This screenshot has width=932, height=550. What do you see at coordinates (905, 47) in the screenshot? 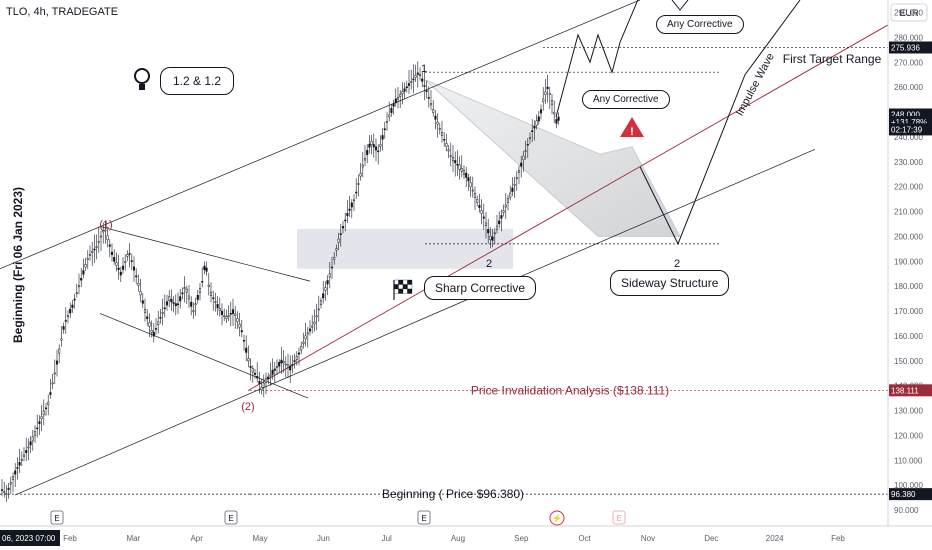
I see `price-axis-tag-text: 275.936` at bounding box center [905, 47].